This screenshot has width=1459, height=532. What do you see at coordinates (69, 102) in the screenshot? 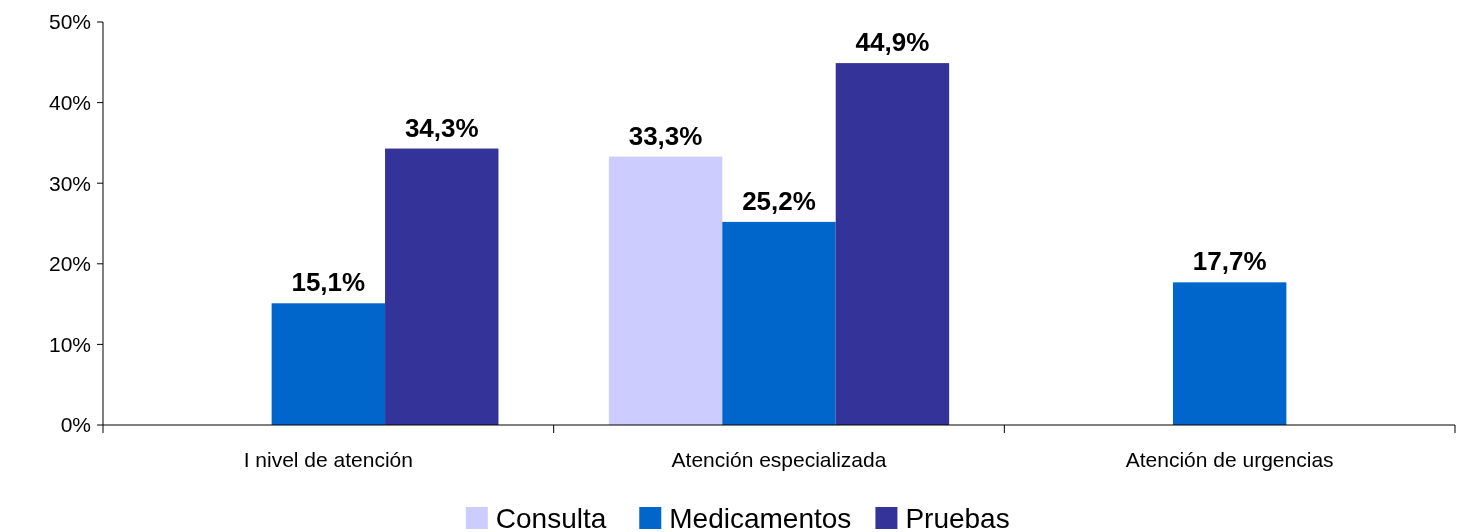
I see `y-tick-label: 40%` at bounding box center [69, 102].